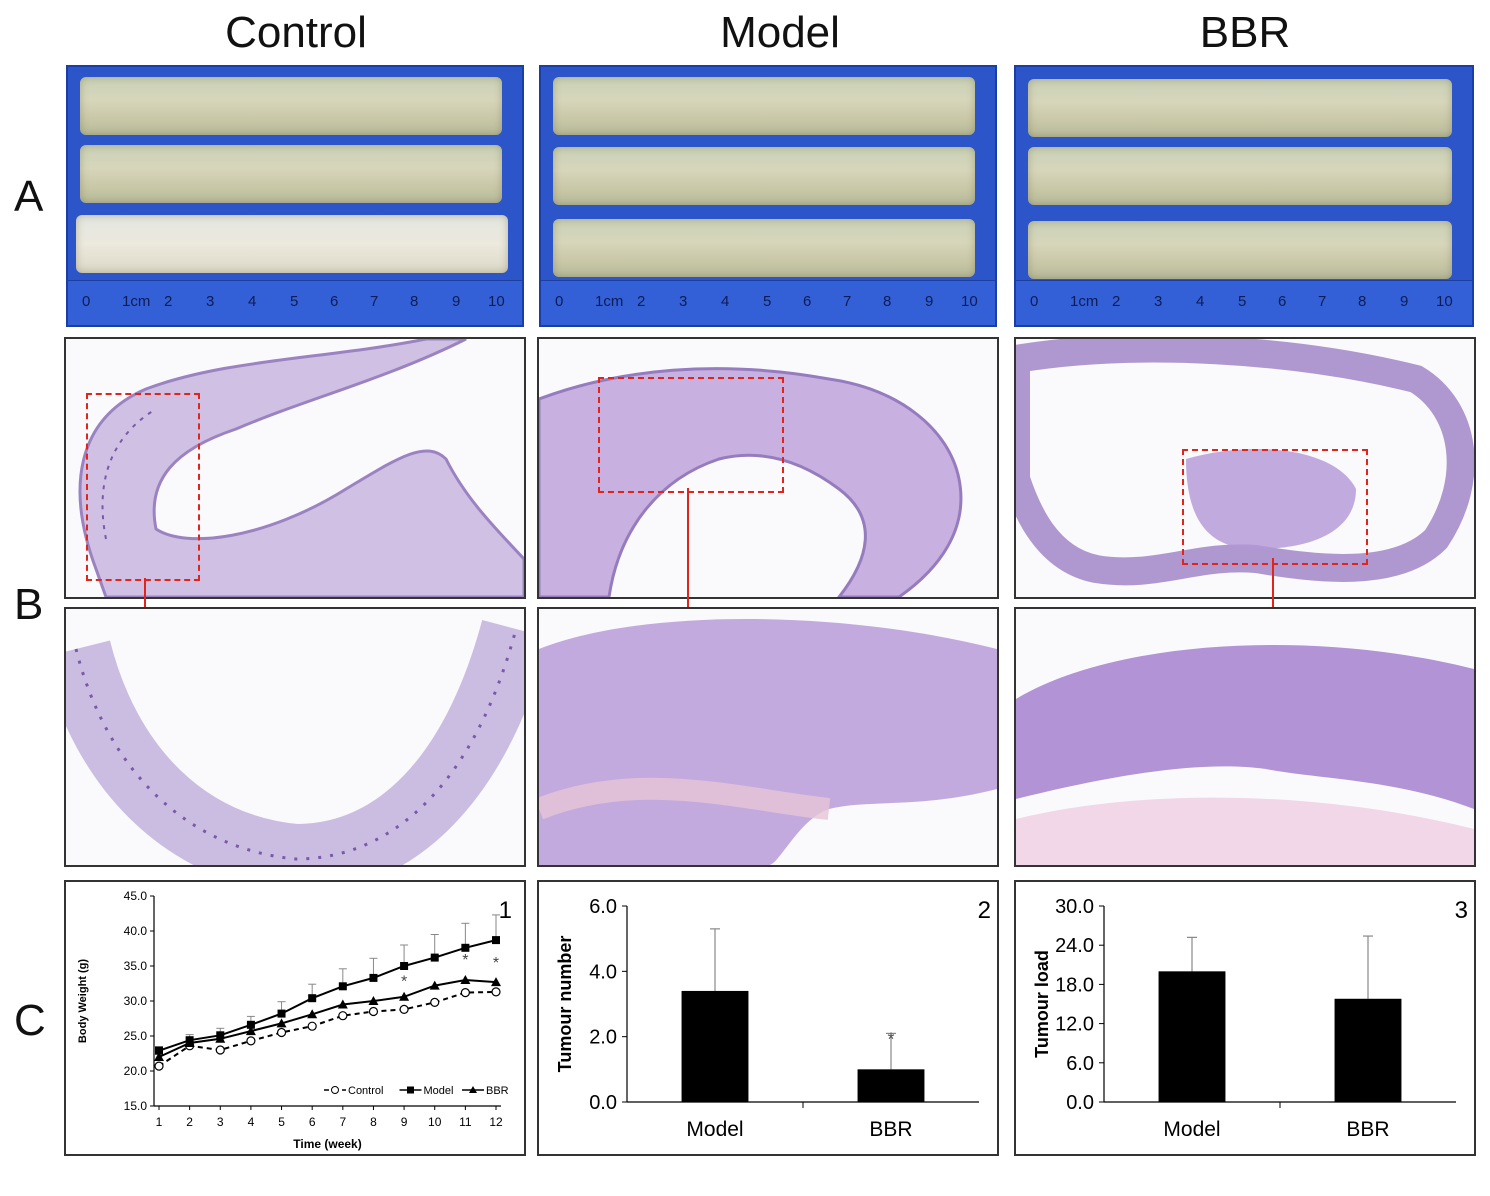 Image resolution: width=1490 pixels, height=1196 pixels. I want to click on y-tick-label: 2.0, so click(603, 1038).